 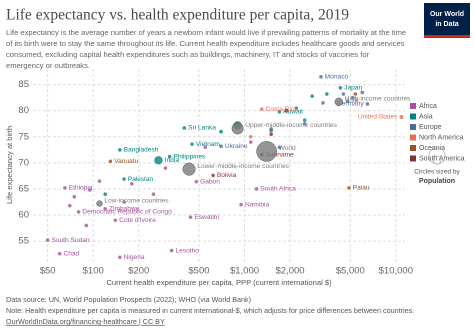 I want to click on point-label: Palau, so click(x=361, y=188).